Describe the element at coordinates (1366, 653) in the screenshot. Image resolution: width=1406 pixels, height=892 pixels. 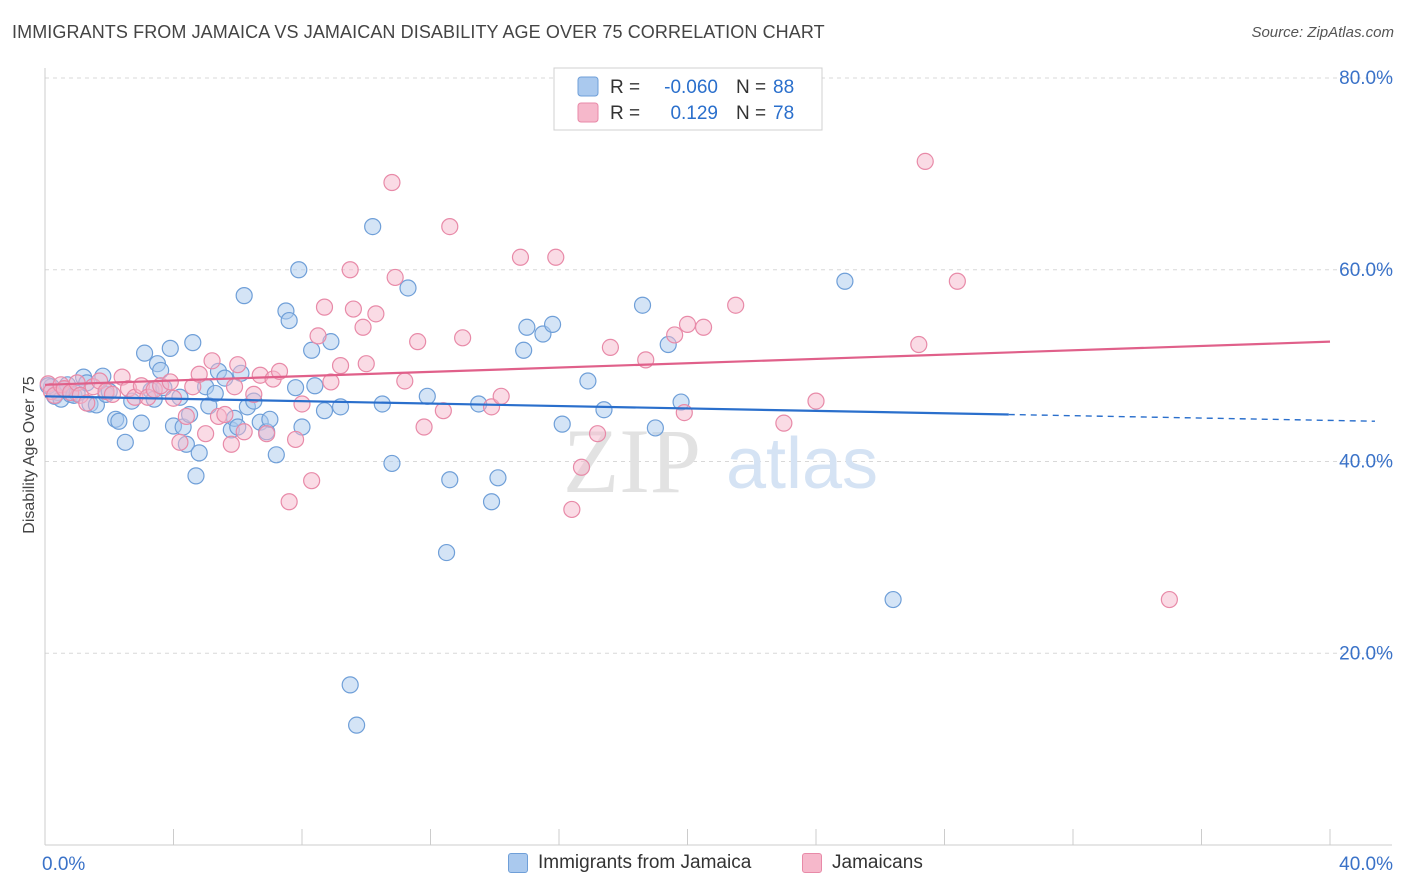
I see `y-tick-label: 20.0%` at that location.